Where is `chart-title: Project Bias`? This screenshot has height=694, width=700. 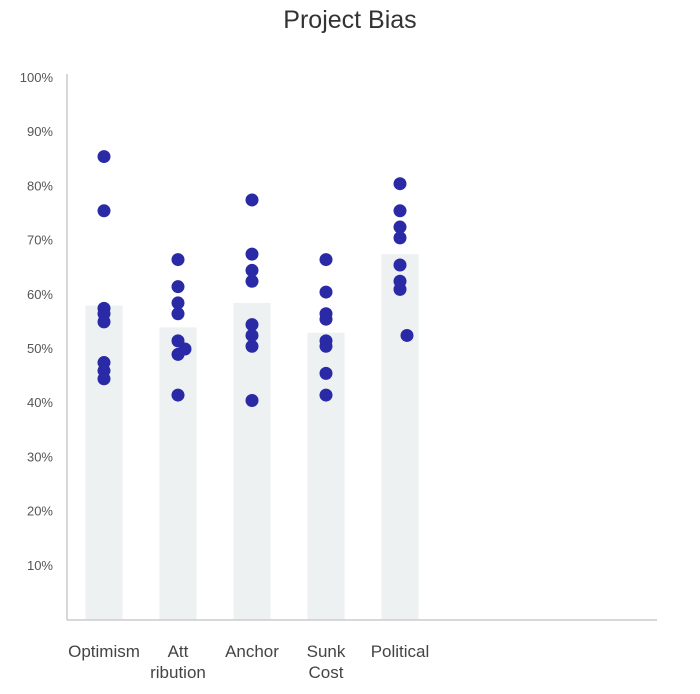 chart-title: Project Bias is located at coordinates (350, 20).